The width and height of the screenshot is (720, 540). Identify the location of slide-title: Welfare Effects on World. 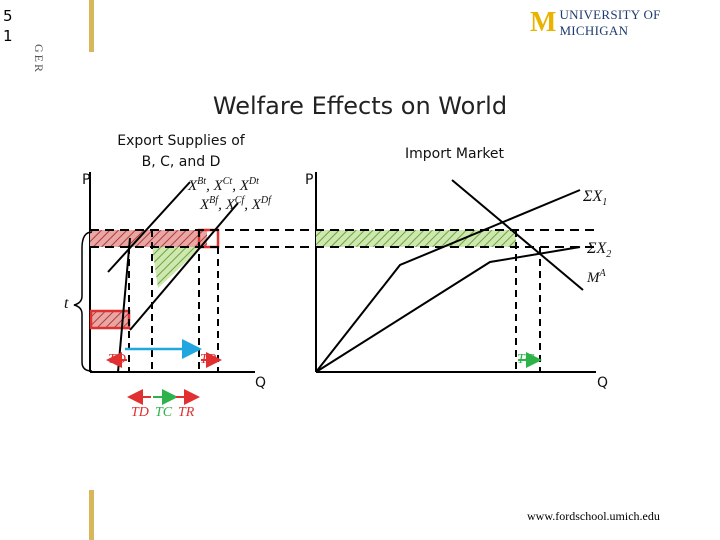
(360, 106).